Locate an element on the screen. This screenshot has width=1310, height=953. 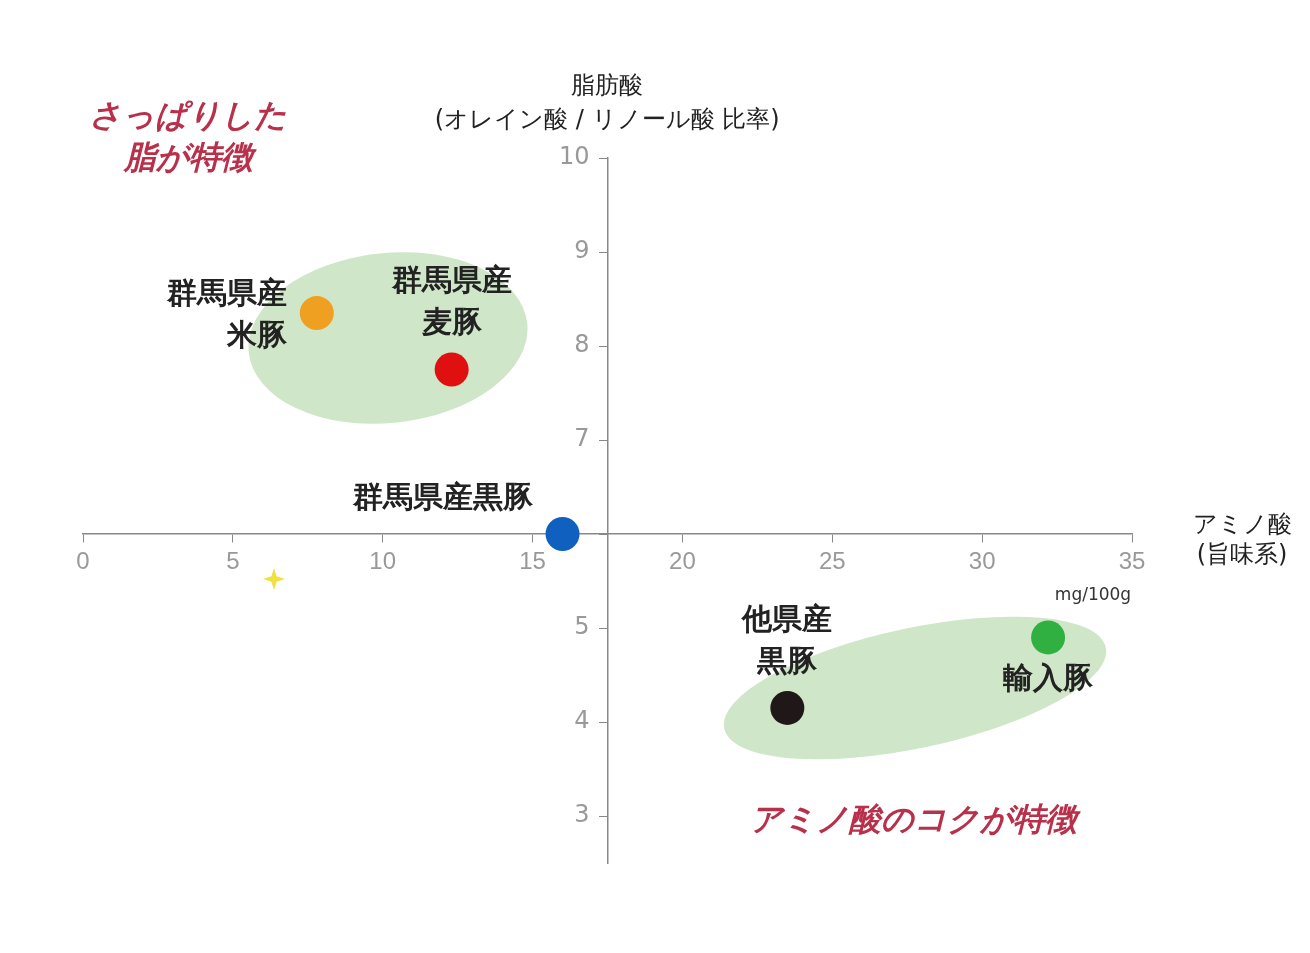
series-label: 輸入豚 is located at coordinates (1048, 678).